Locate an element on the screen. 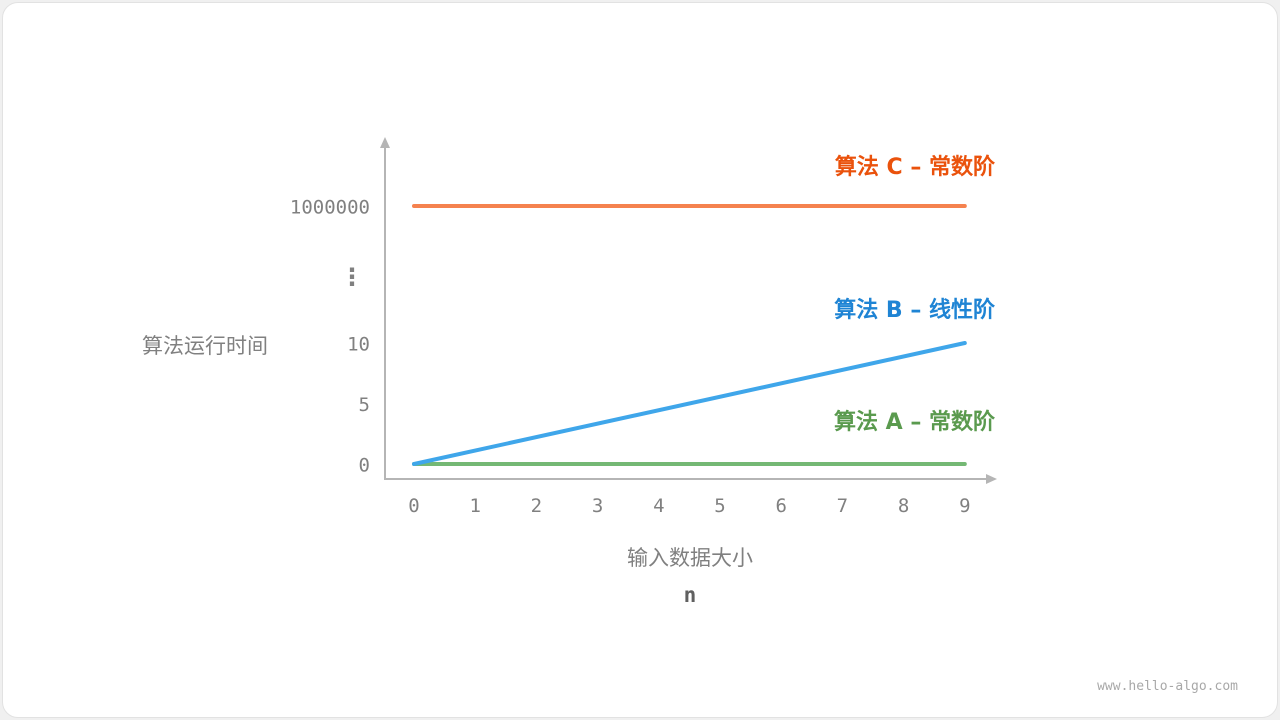 The height and width of the screenshot is (720, 1280). x-tick-label: 3 is located at coordinates (597, 506).